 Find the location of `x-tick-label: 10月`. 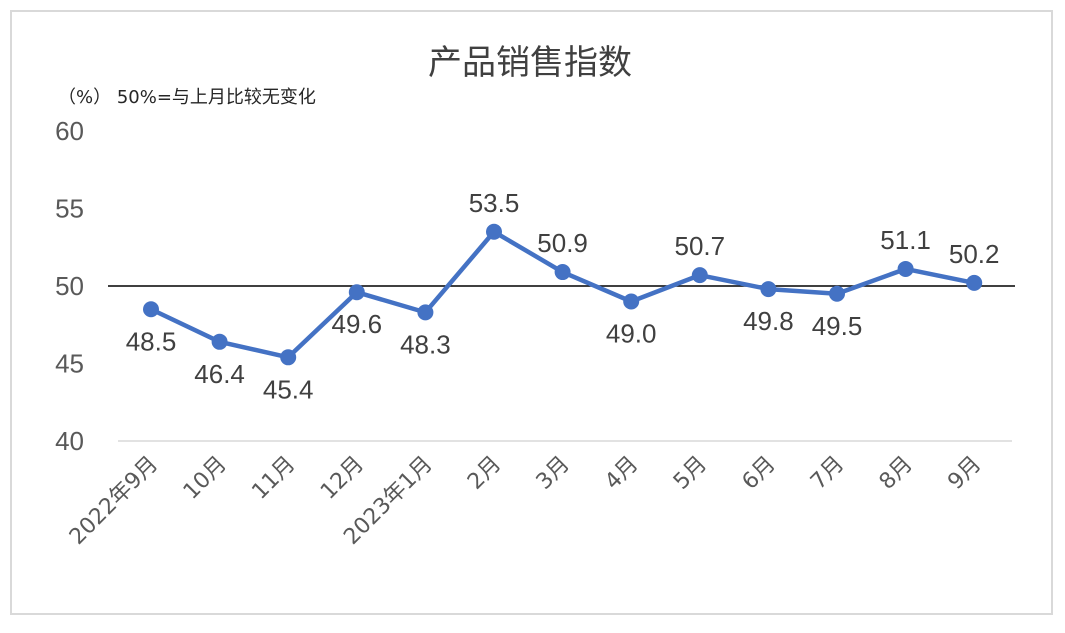

x-tick-label: 10月 is located at coordinates (205, 478).